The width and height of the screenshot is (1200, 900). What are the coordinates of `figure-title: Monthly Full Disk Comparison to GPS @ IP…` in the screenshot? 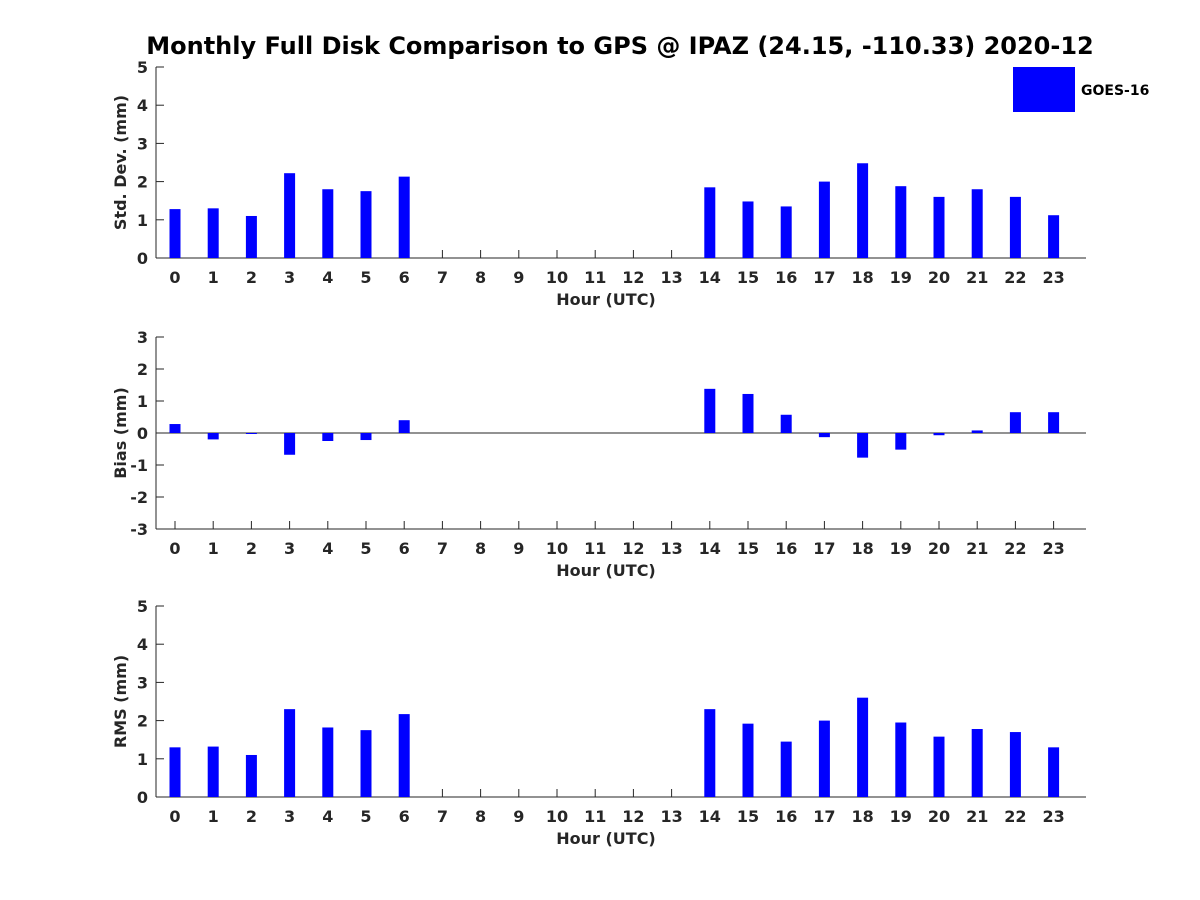 It's located at (620, 46).